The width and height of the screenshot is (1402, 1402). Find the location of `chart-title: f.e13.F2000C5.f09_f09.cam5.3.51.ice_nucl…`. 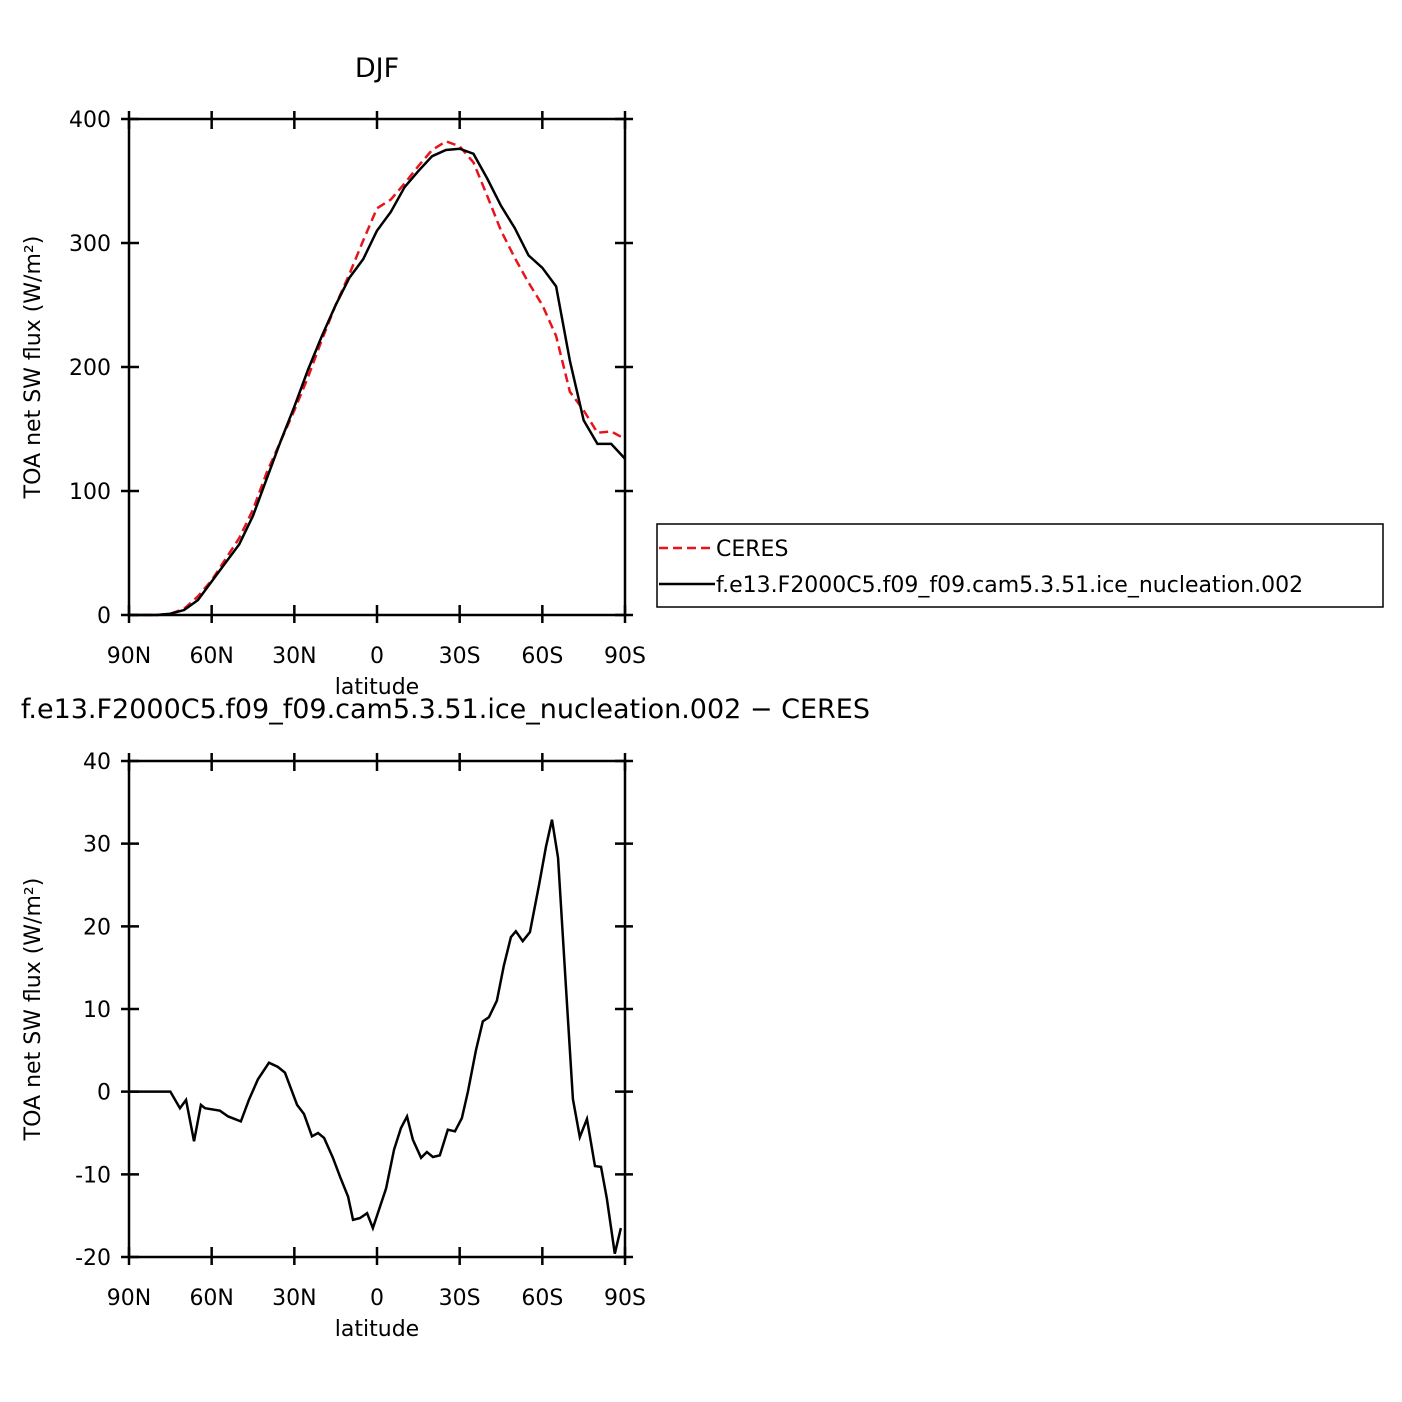

chart-title: f.e13.F2000C5.f09_f09.cam5.3.51.ice_nucl… is located at coordinates (445, 709).